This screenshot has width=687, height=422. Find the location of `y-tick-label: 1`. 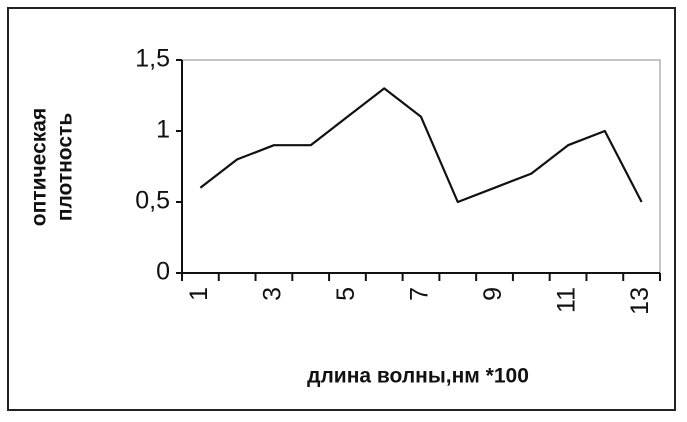

y-tick-label: 1 is located at coordinates (163, 130).